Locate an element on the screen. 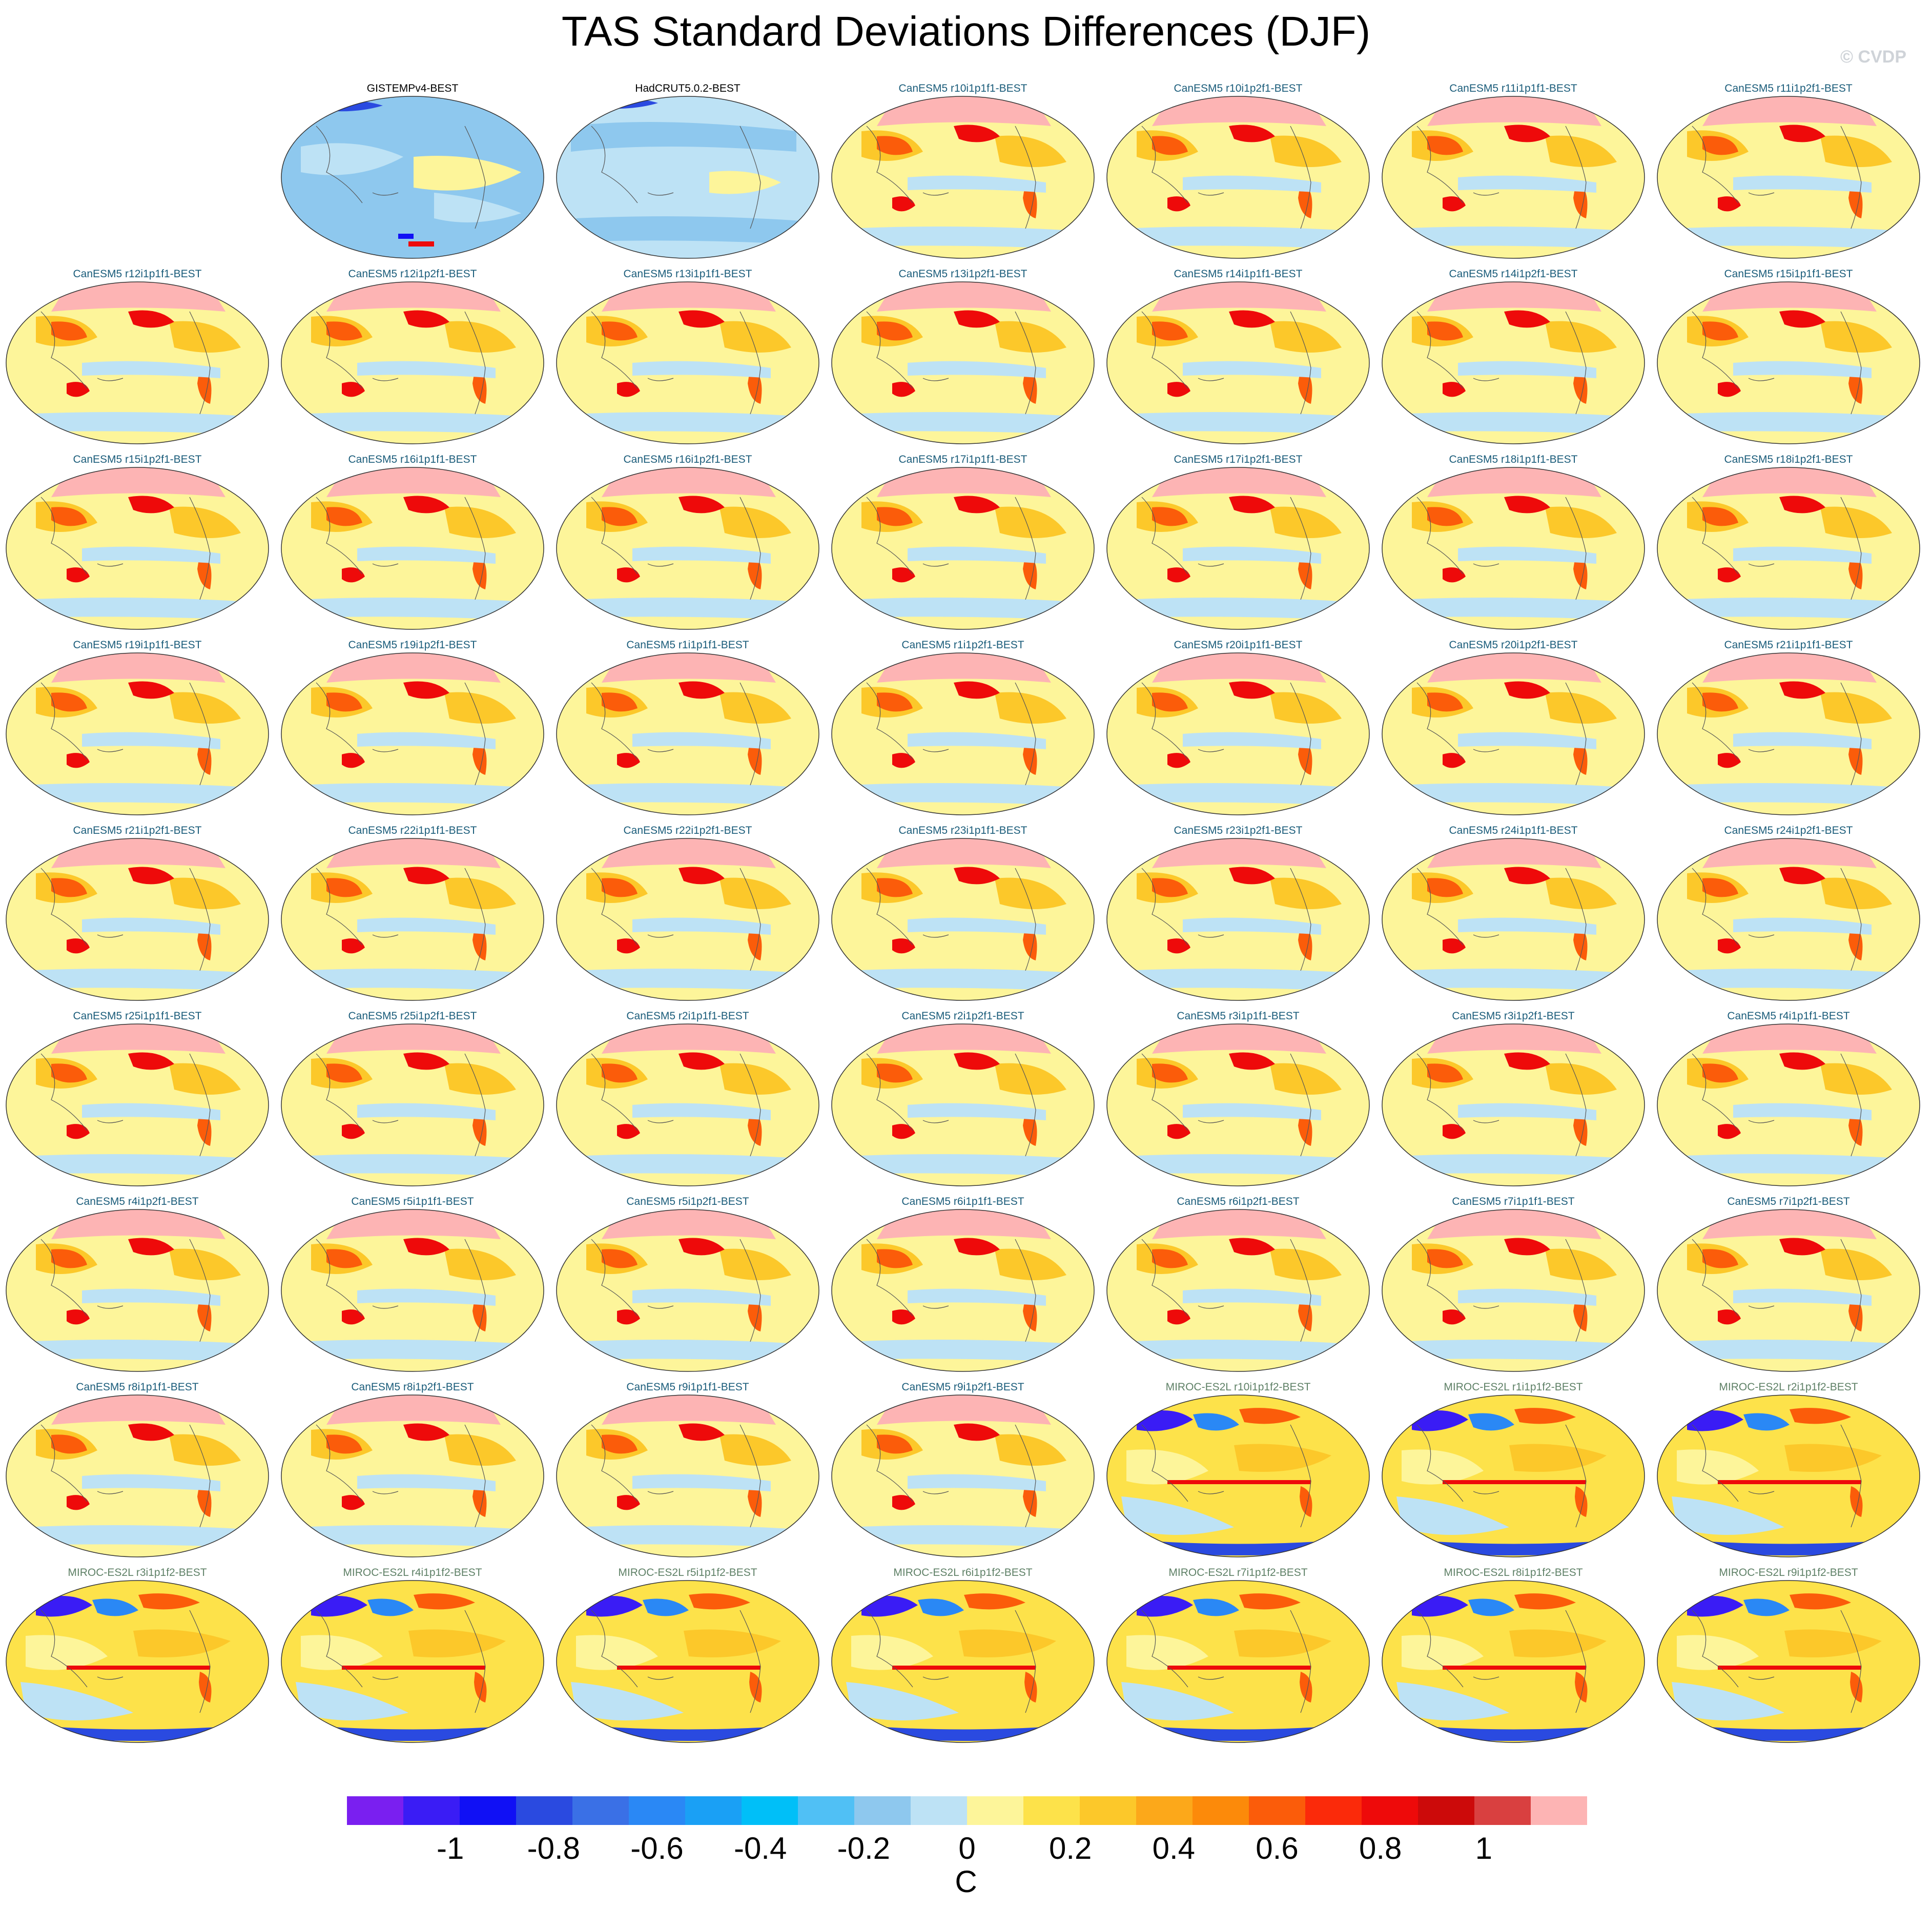 This screenshot has width=1932, height=1908. panel-title: CanESM5 r16i1p1f1-BEST is located at coordinates (412, 460).